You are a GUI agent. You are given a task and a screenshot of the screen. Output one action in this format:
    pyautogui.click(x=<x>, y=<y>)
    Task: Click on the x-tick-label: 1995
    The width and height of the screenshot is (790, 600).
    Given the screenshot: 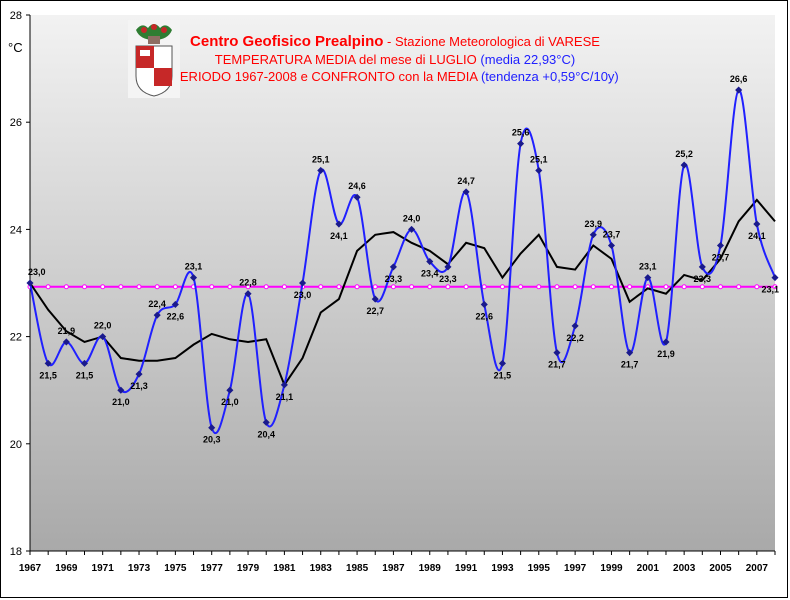 What is the action you would take?
    pyautogui.click(x=539, y=568)
    